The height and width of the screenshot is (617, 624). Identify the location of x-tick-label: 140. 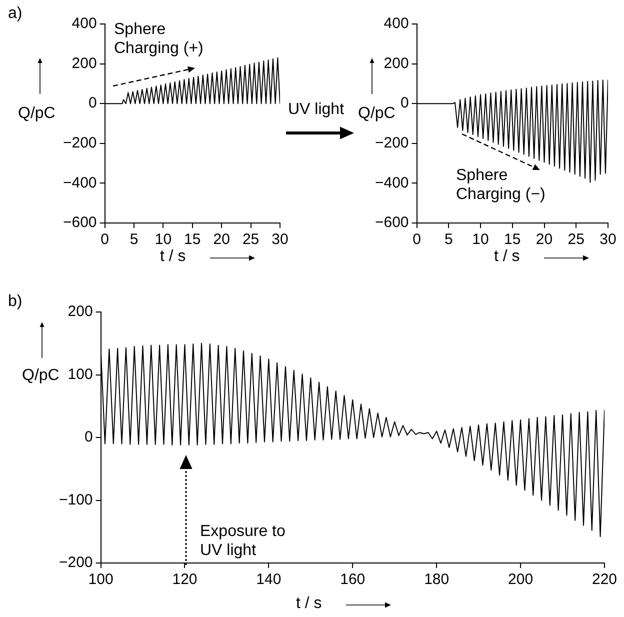
(269, 579).